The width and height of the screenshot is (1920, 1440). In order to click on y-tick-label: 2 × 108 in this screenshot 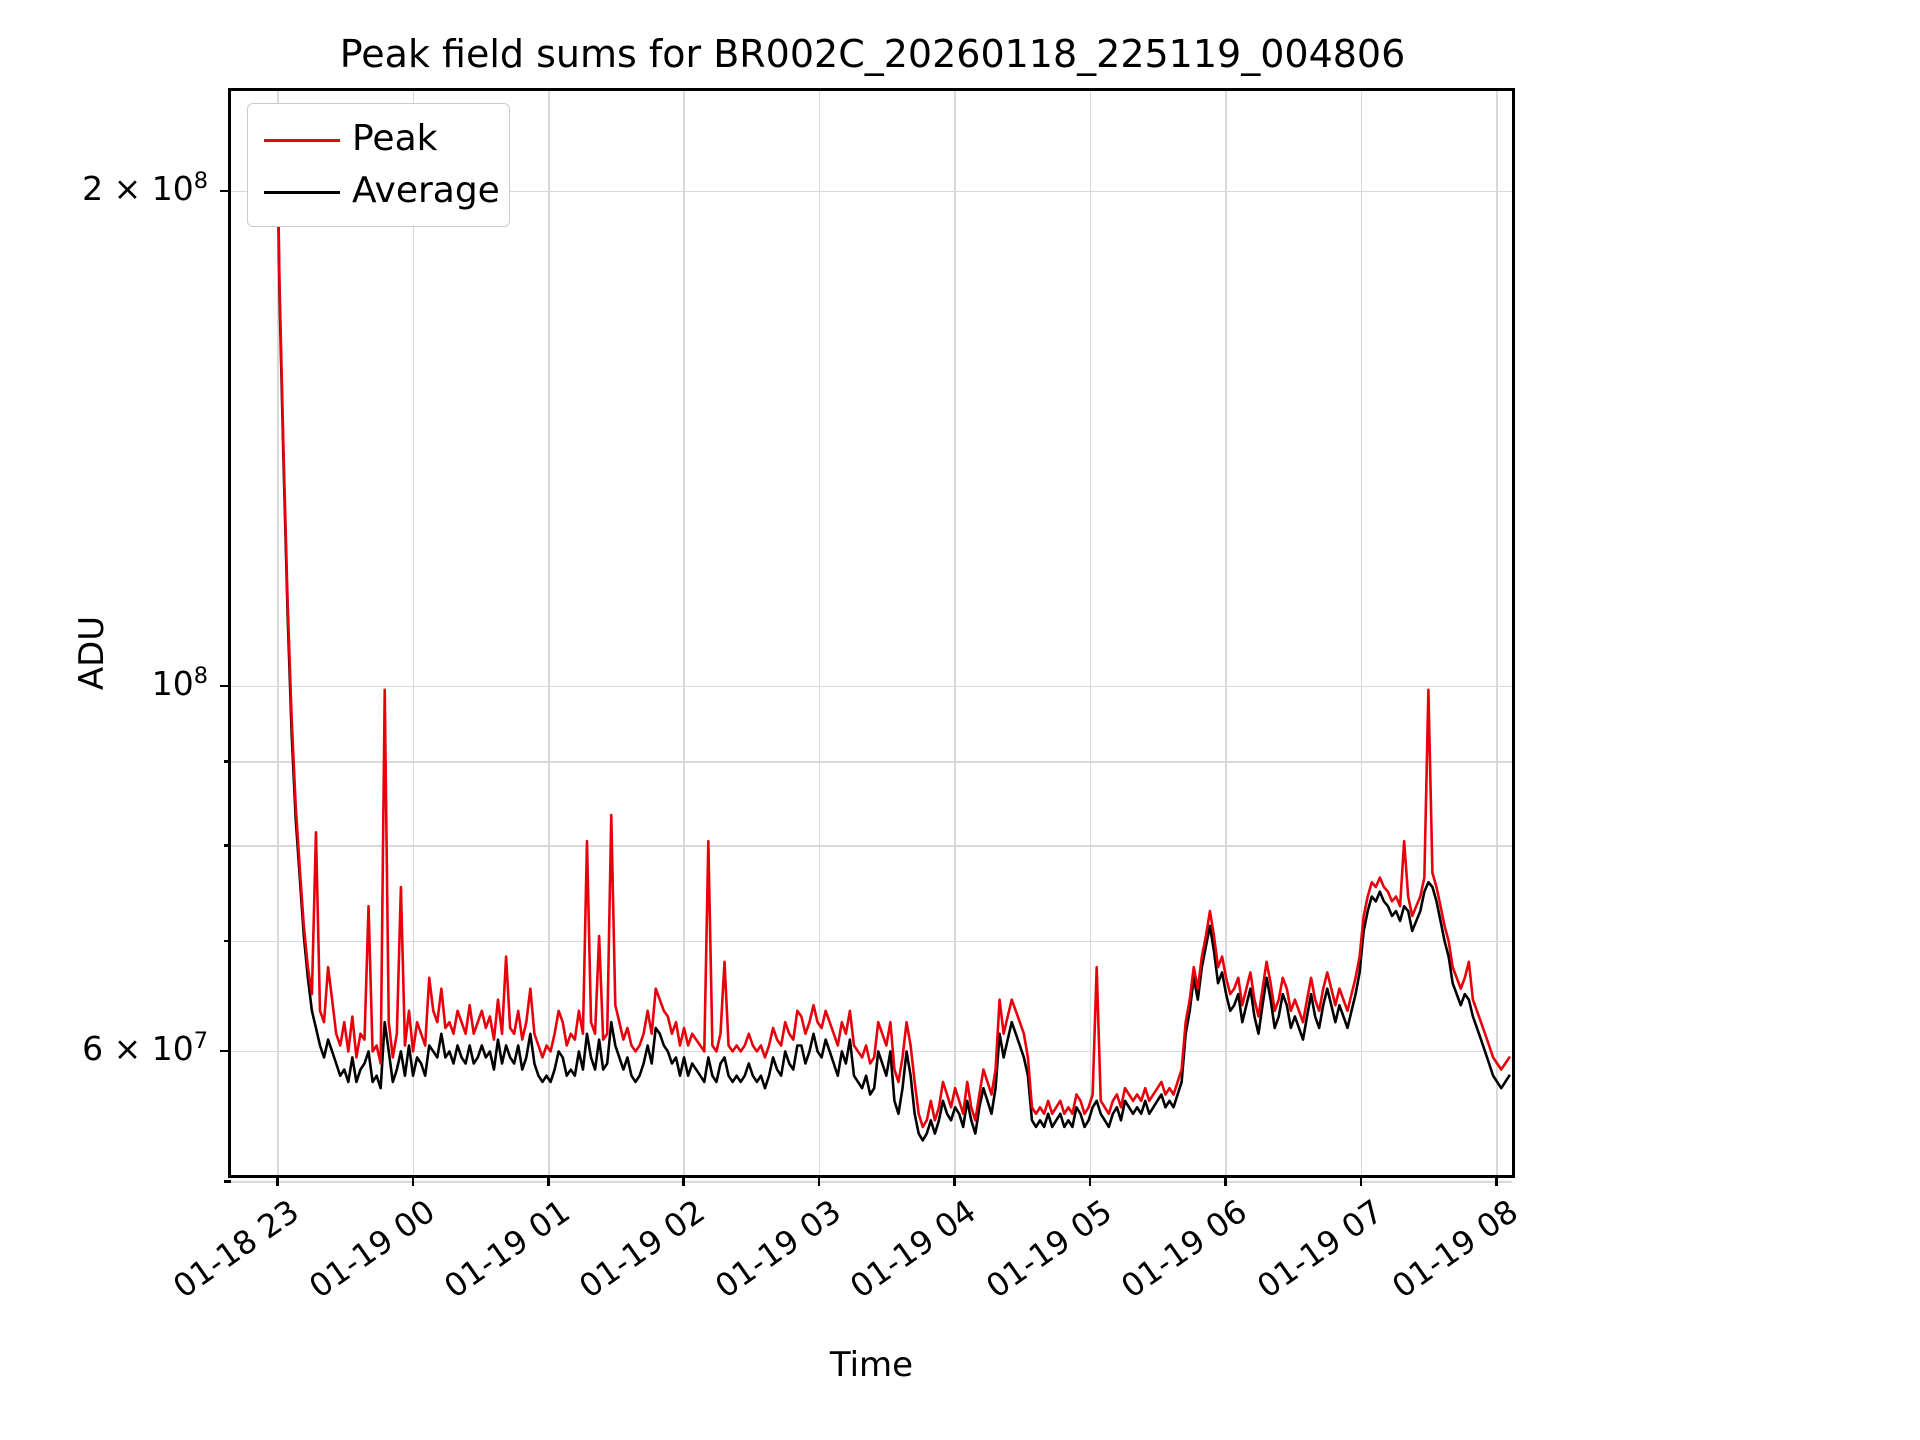, I will do `click(145, 188)`.